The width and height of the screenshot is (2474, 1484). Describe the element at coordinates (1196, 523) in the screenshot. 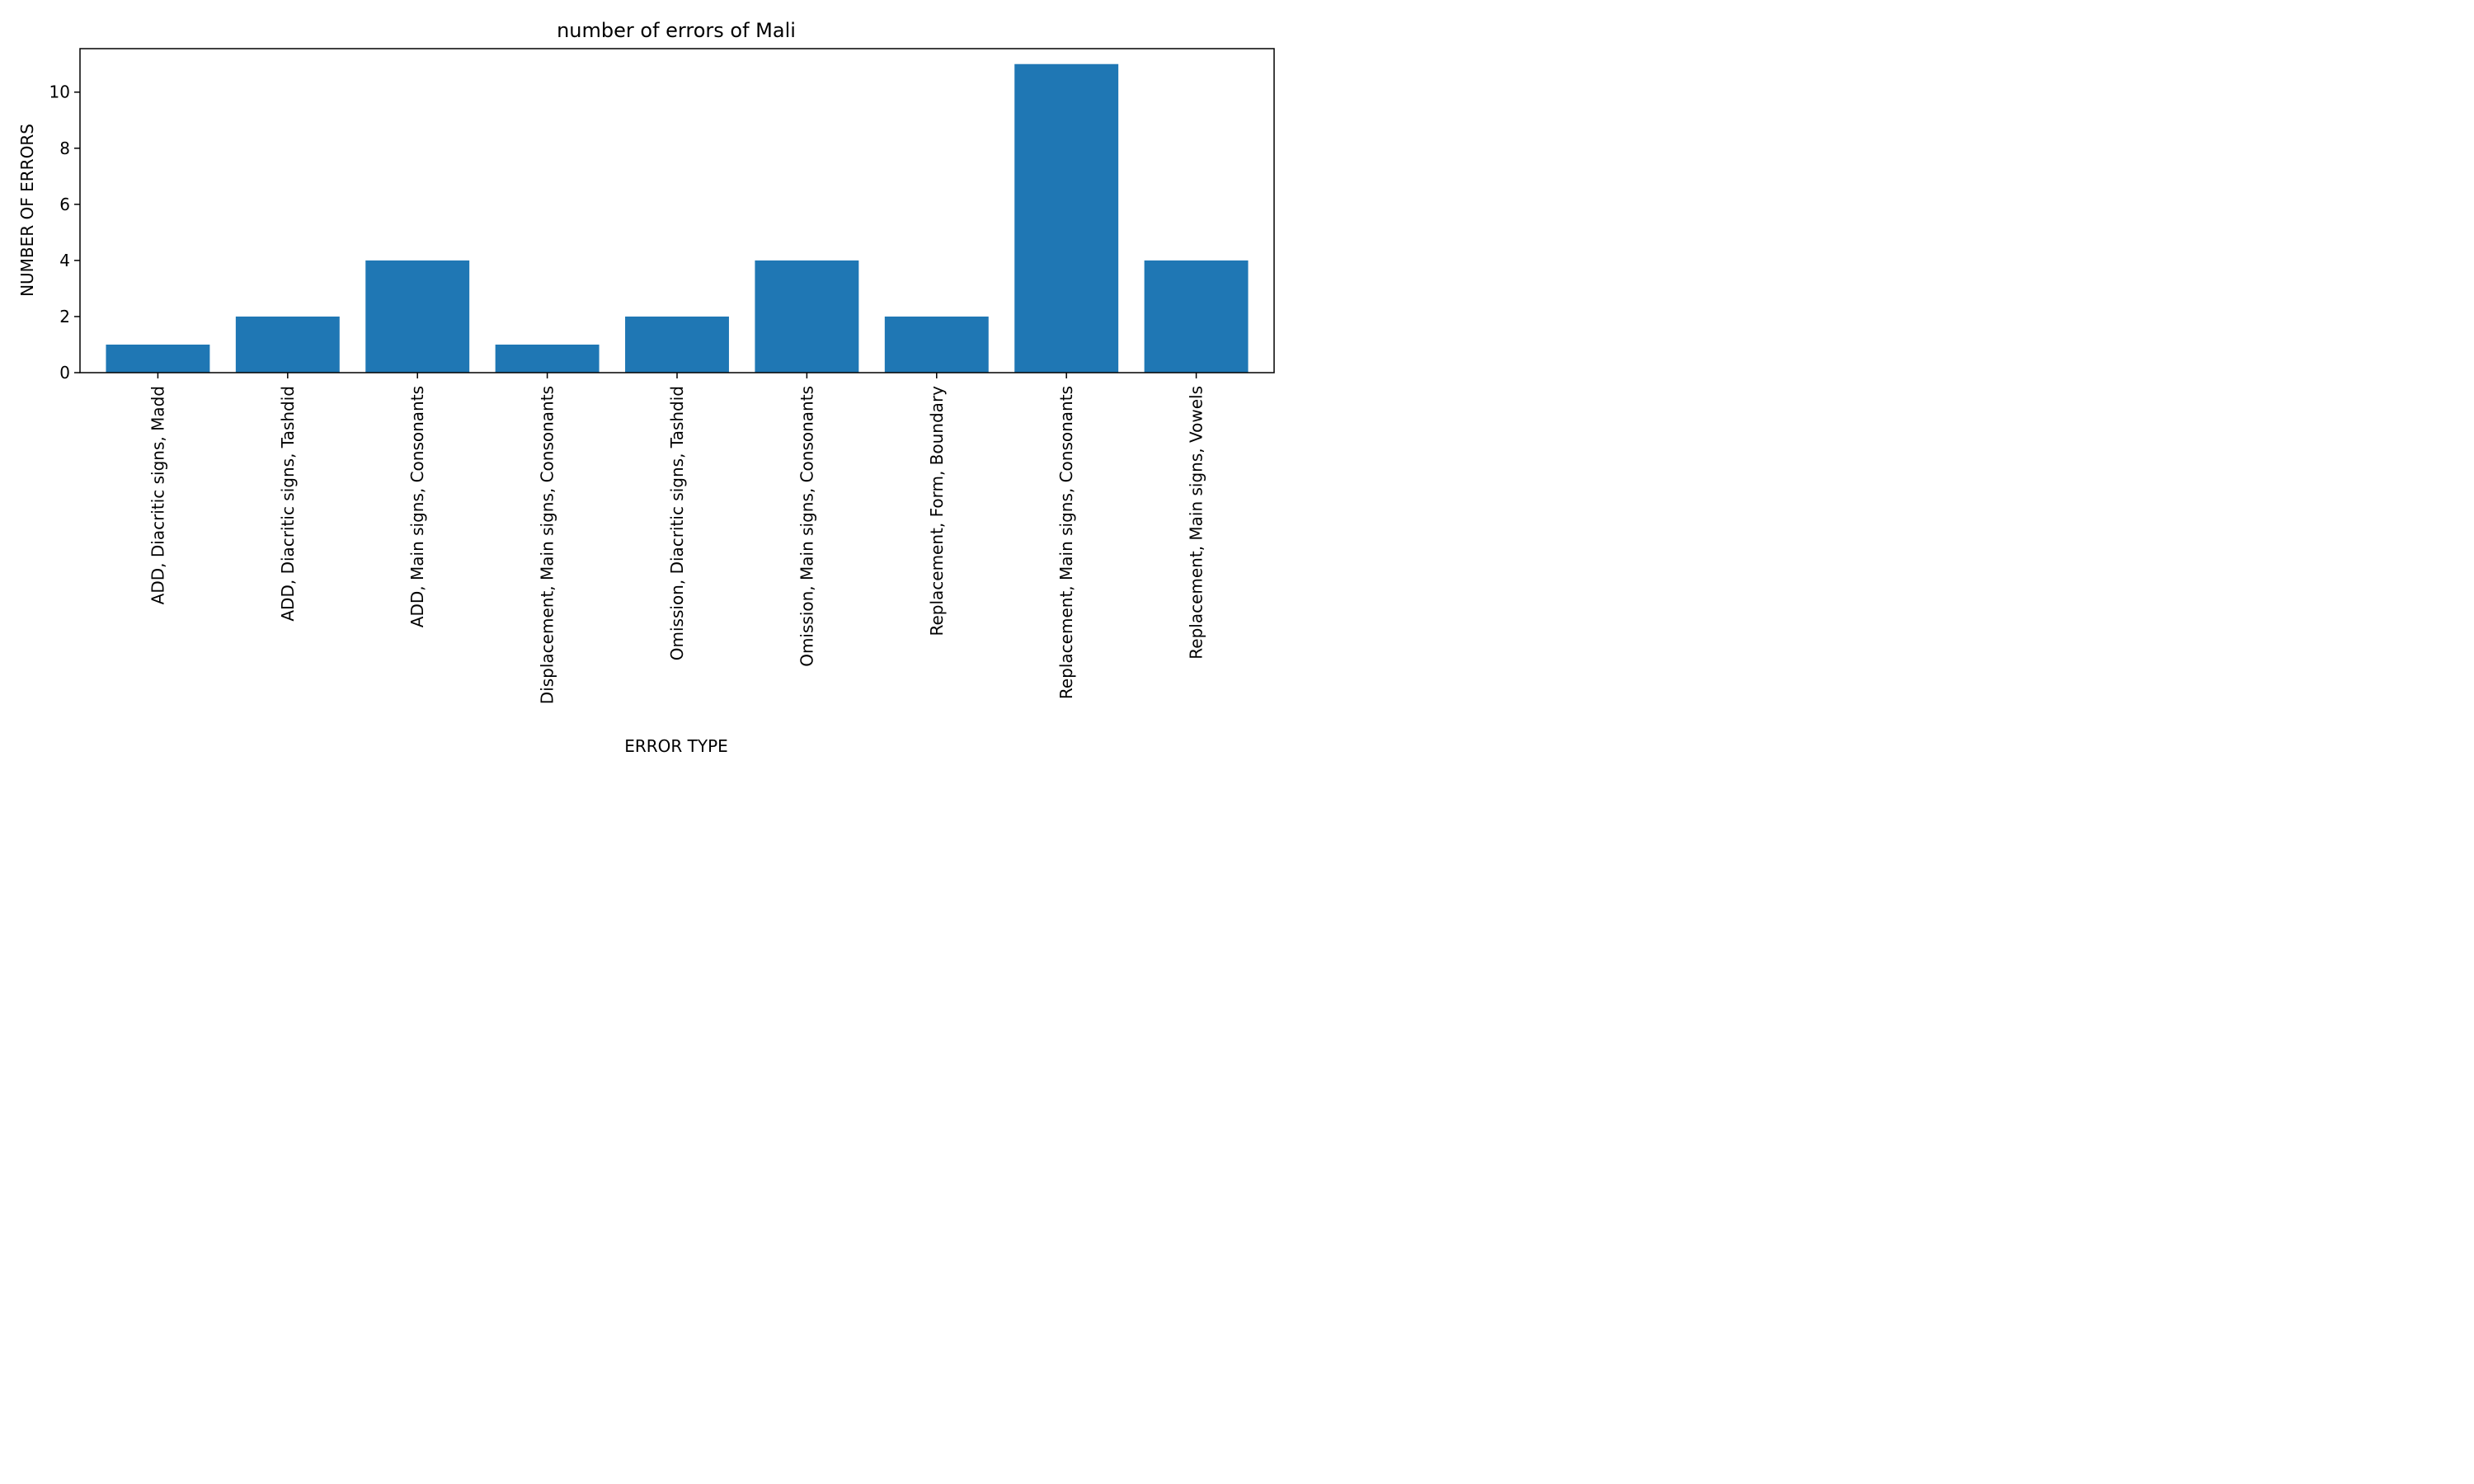

I see `x-tick-label: Replacement, Main signs, Vowels` at that location.